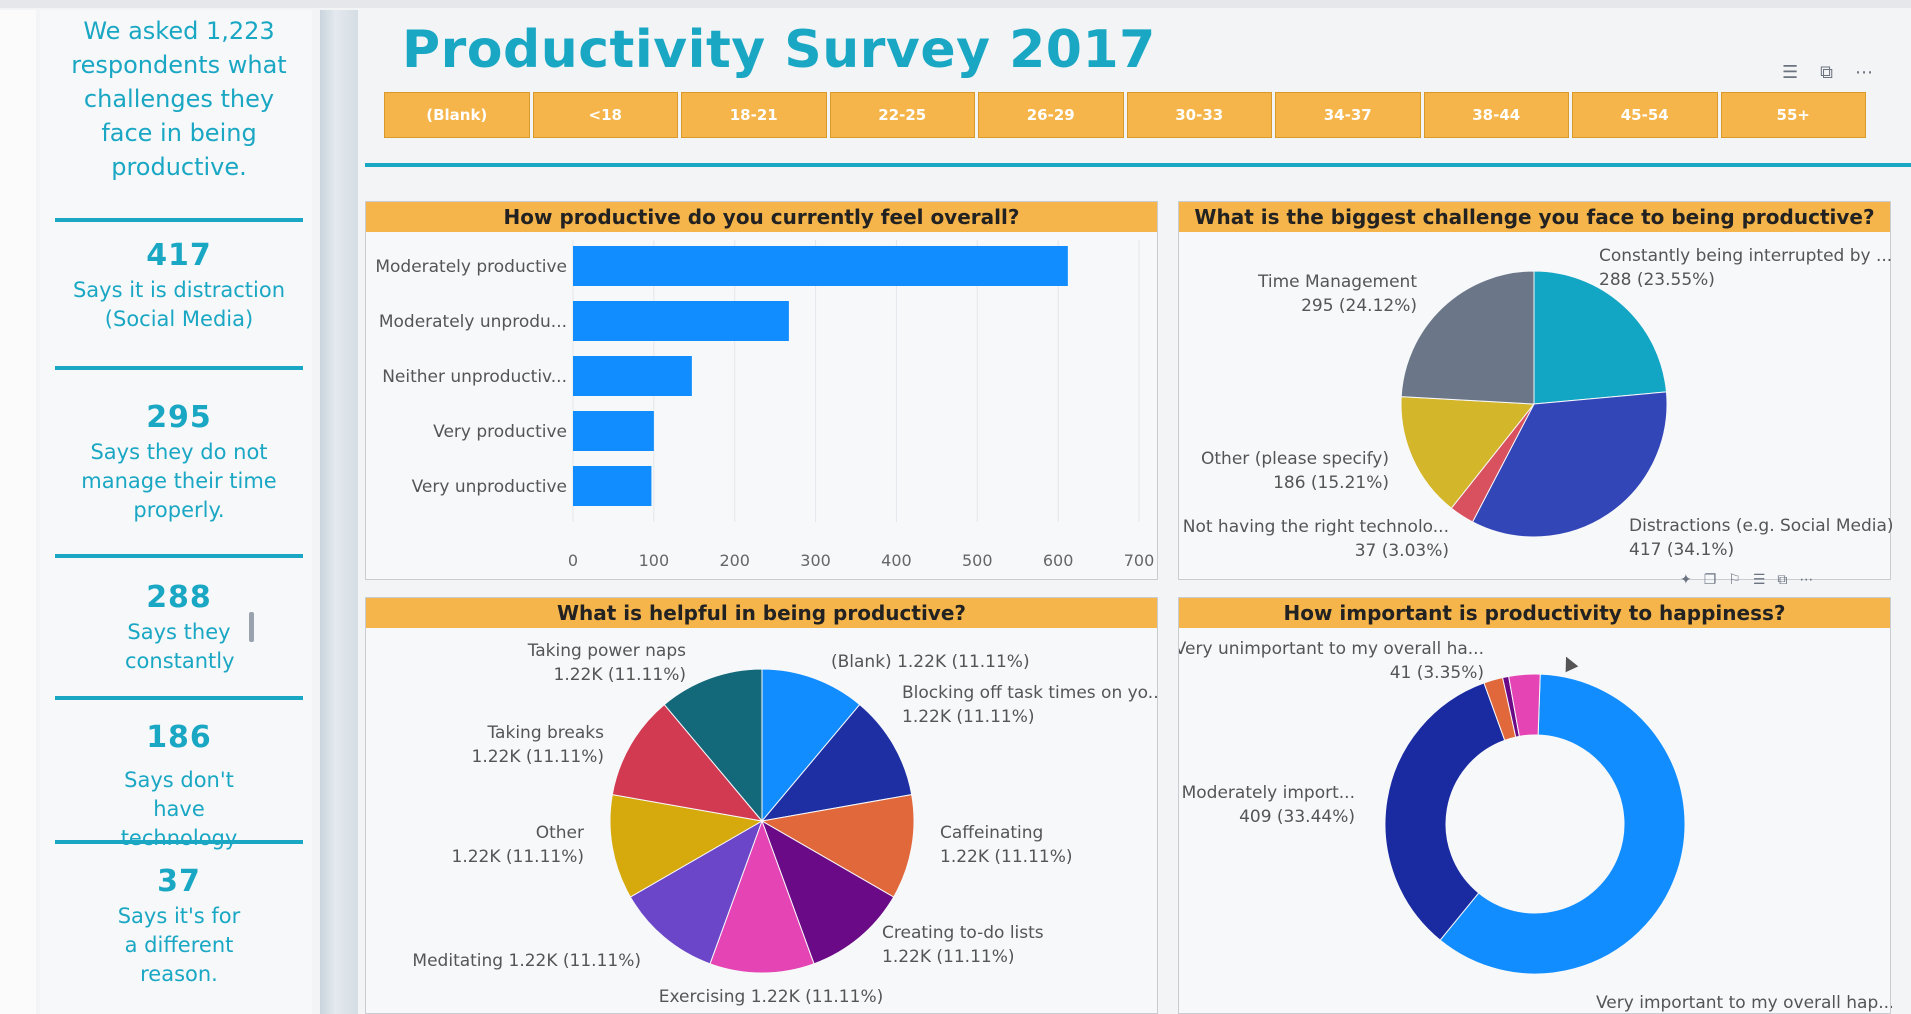  I want to click on slice-value: 37 (3.03%), so click(1402, 551).